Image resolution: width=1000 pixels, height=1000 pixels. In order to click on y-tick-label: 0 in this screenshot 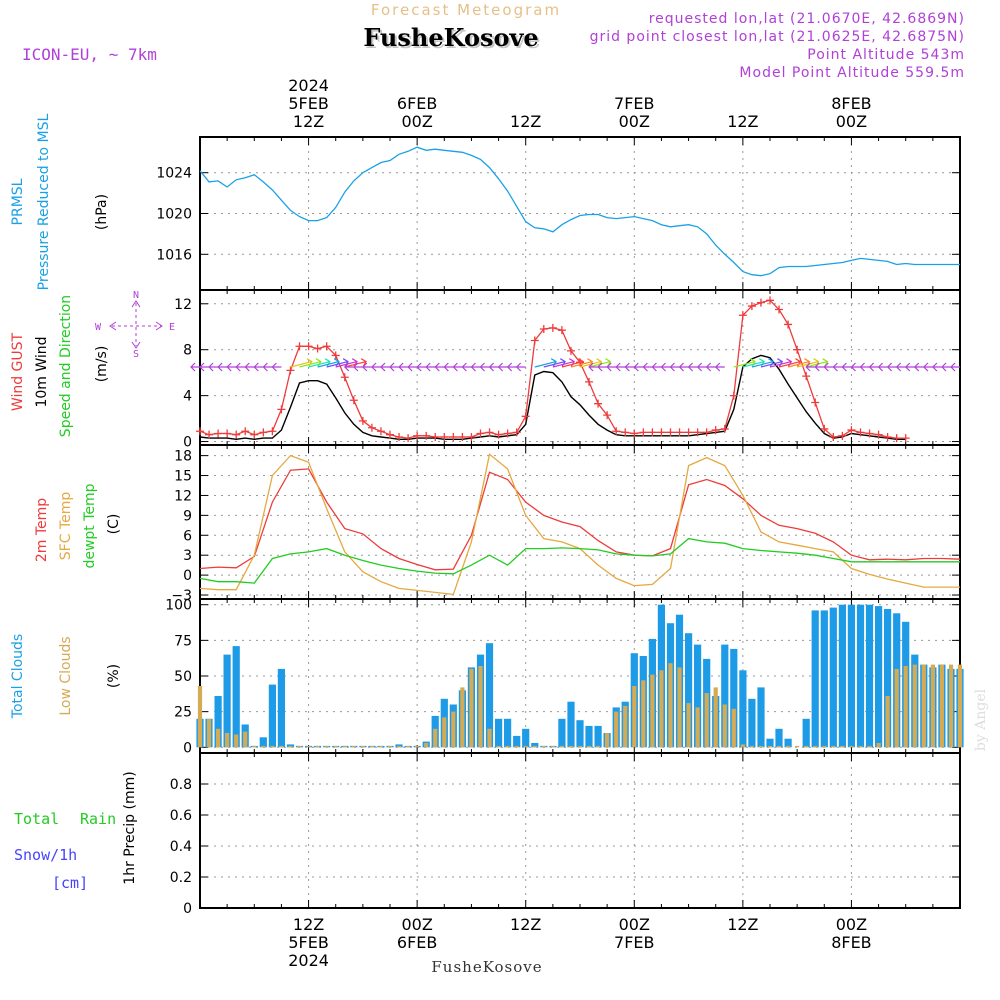, I will do `click(187, 443)`.